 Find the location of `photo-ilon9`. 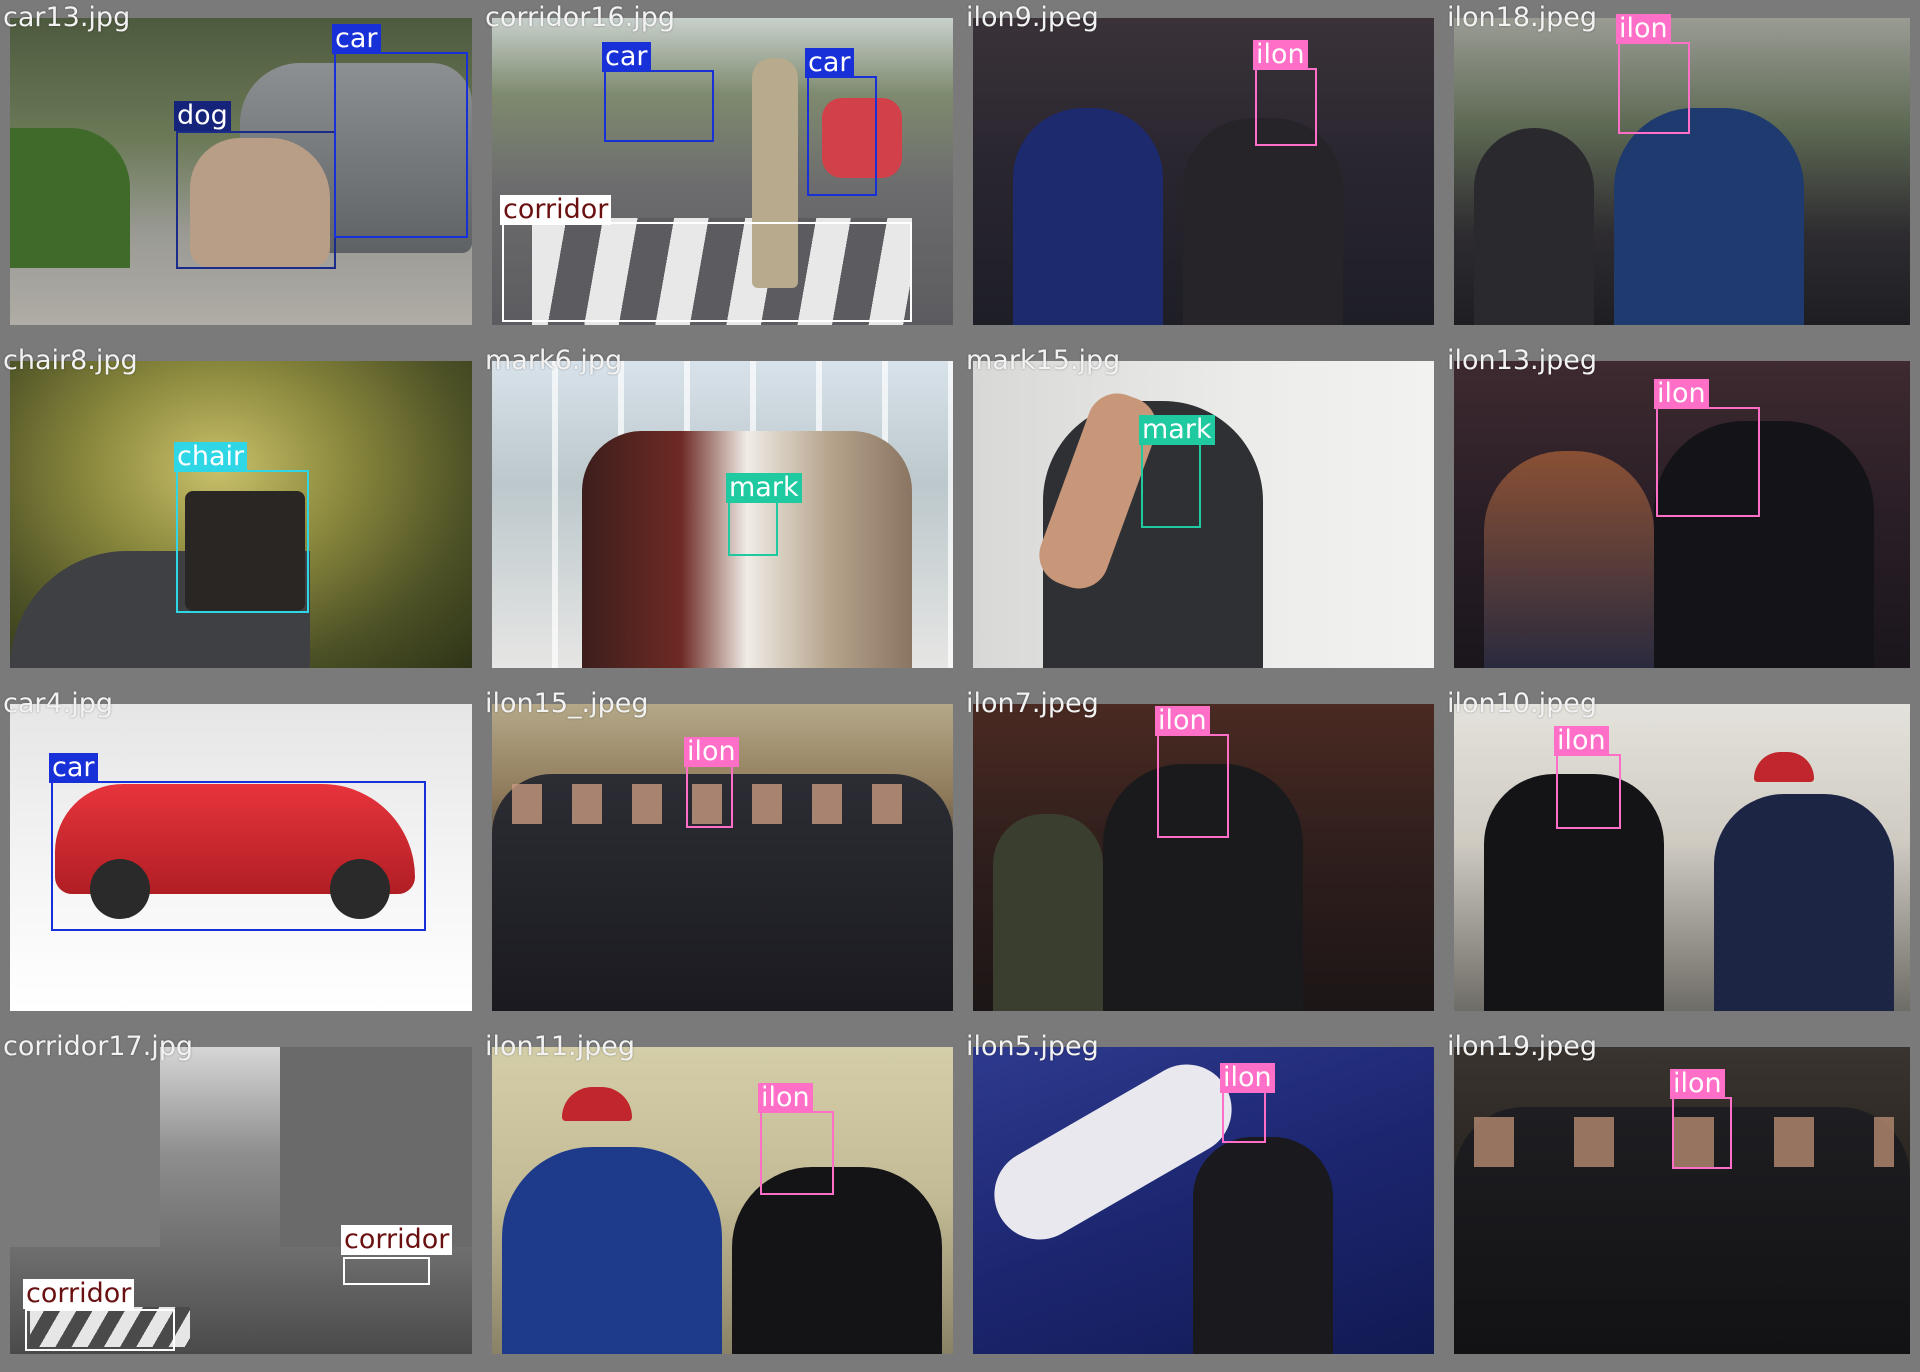

photo-ilon9 is located at coordinates (1203, 171).